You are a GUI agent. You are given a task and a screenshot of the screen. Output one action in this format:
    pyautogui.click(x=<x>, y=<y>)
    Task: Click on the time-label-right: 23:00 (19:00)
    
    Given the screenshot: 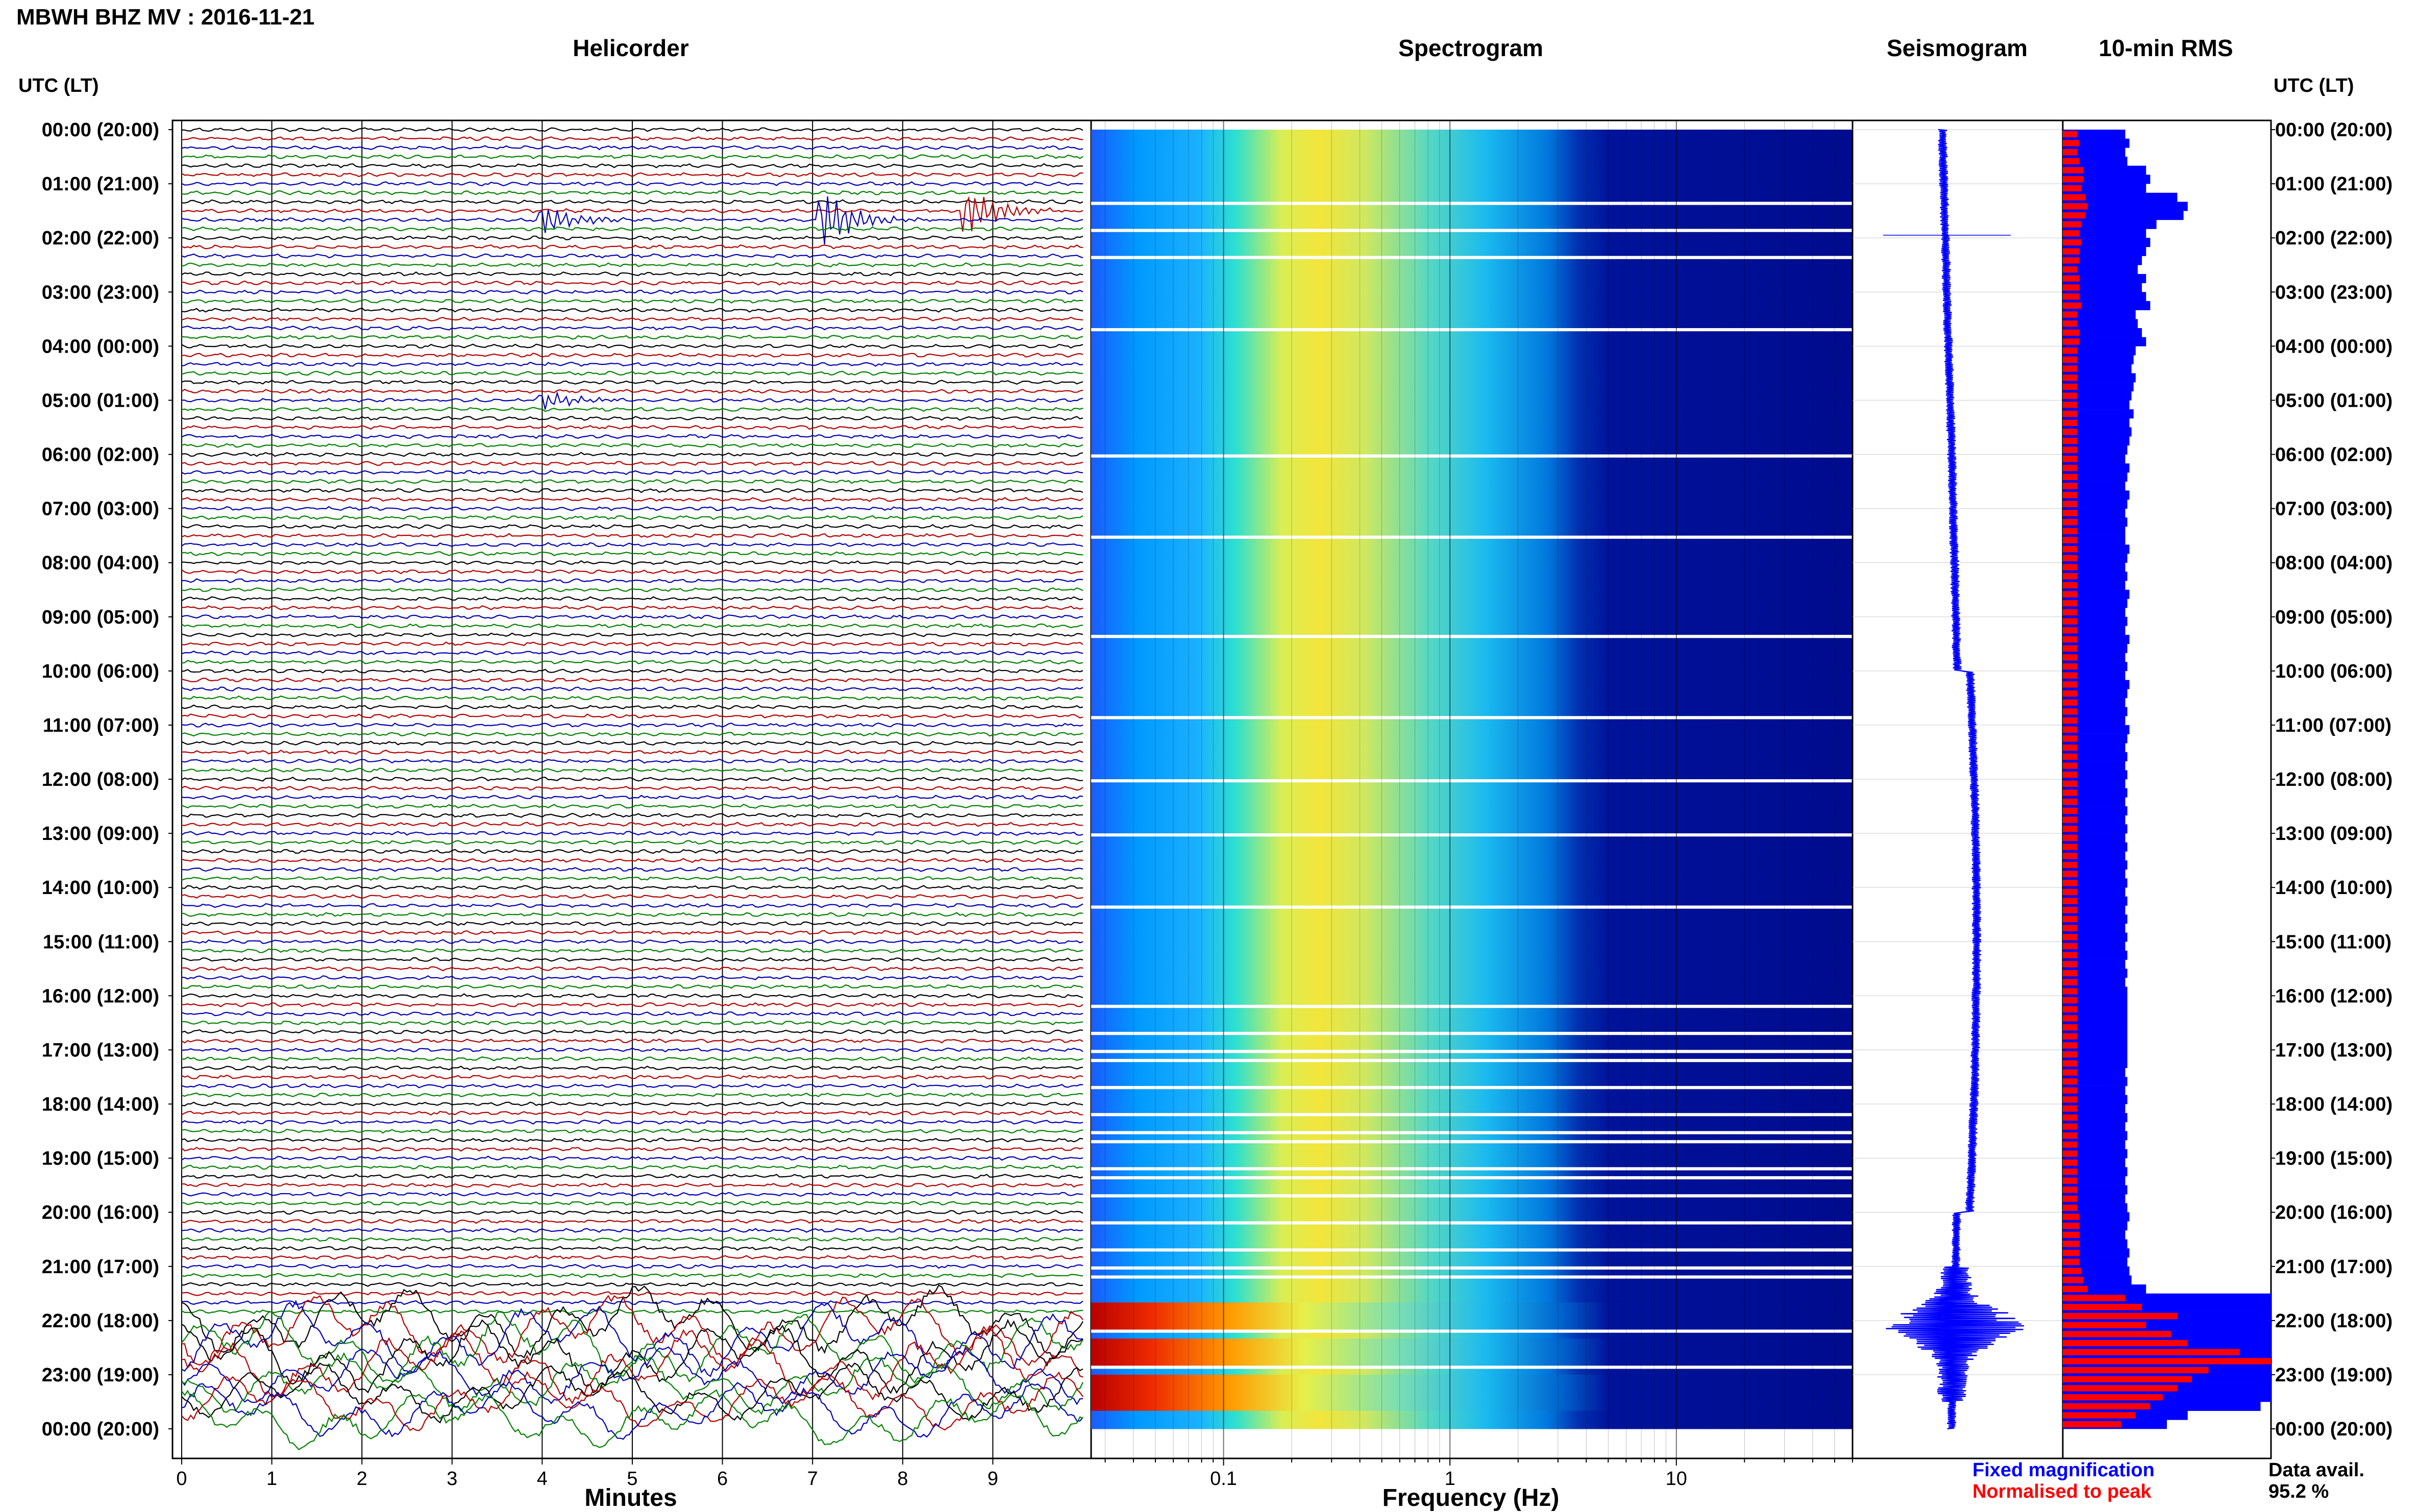 What is the action you would take?
    pyautogui.click(x=2333, y=1375)
    